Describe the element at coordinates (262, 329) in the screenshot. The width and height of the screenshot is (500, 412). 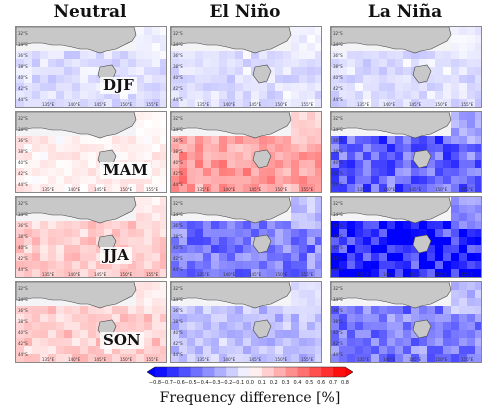
I see `tasmania-shape` at that location.